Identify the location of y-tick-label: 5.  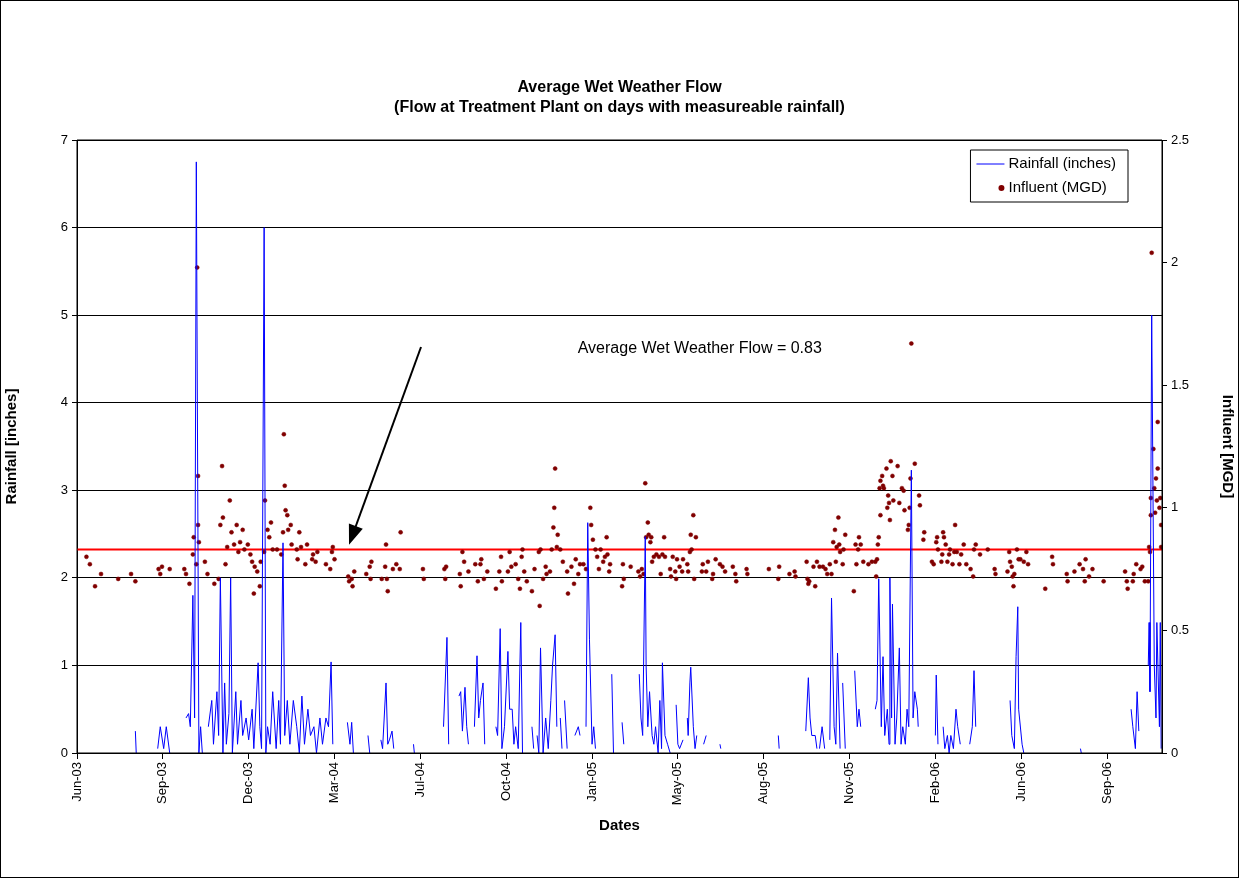
(64, 314).